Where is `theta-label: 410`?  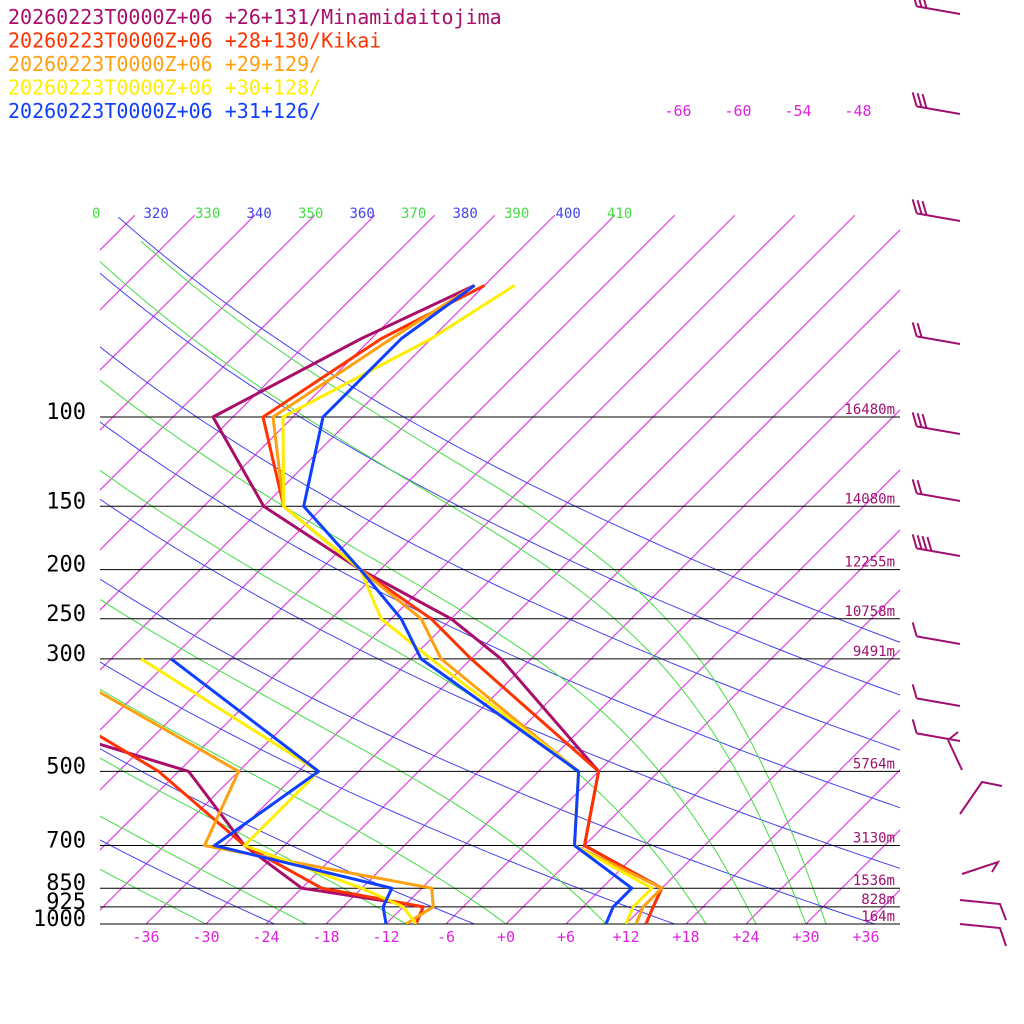
theta-label: 410 is located at coordinates (619, 214).